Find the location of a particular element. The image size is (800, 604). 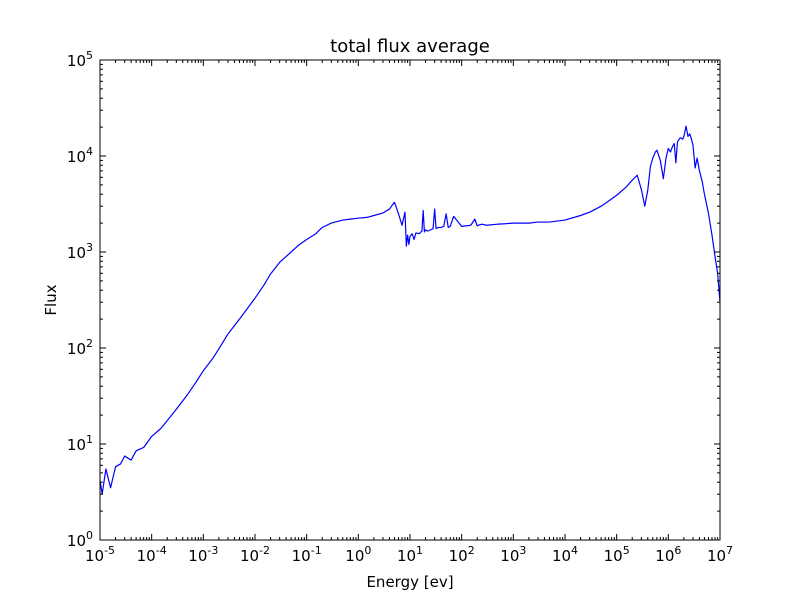

y-tick-label-4: 10⁴ is located at coordinates (80, 155).